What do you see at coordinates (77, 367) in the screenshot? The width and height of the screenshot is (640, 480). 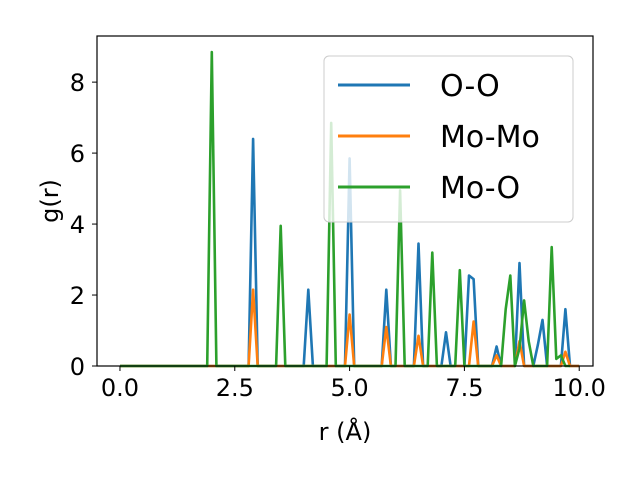 I see `y-tick-label: 0` at bounding box center [77, 367].